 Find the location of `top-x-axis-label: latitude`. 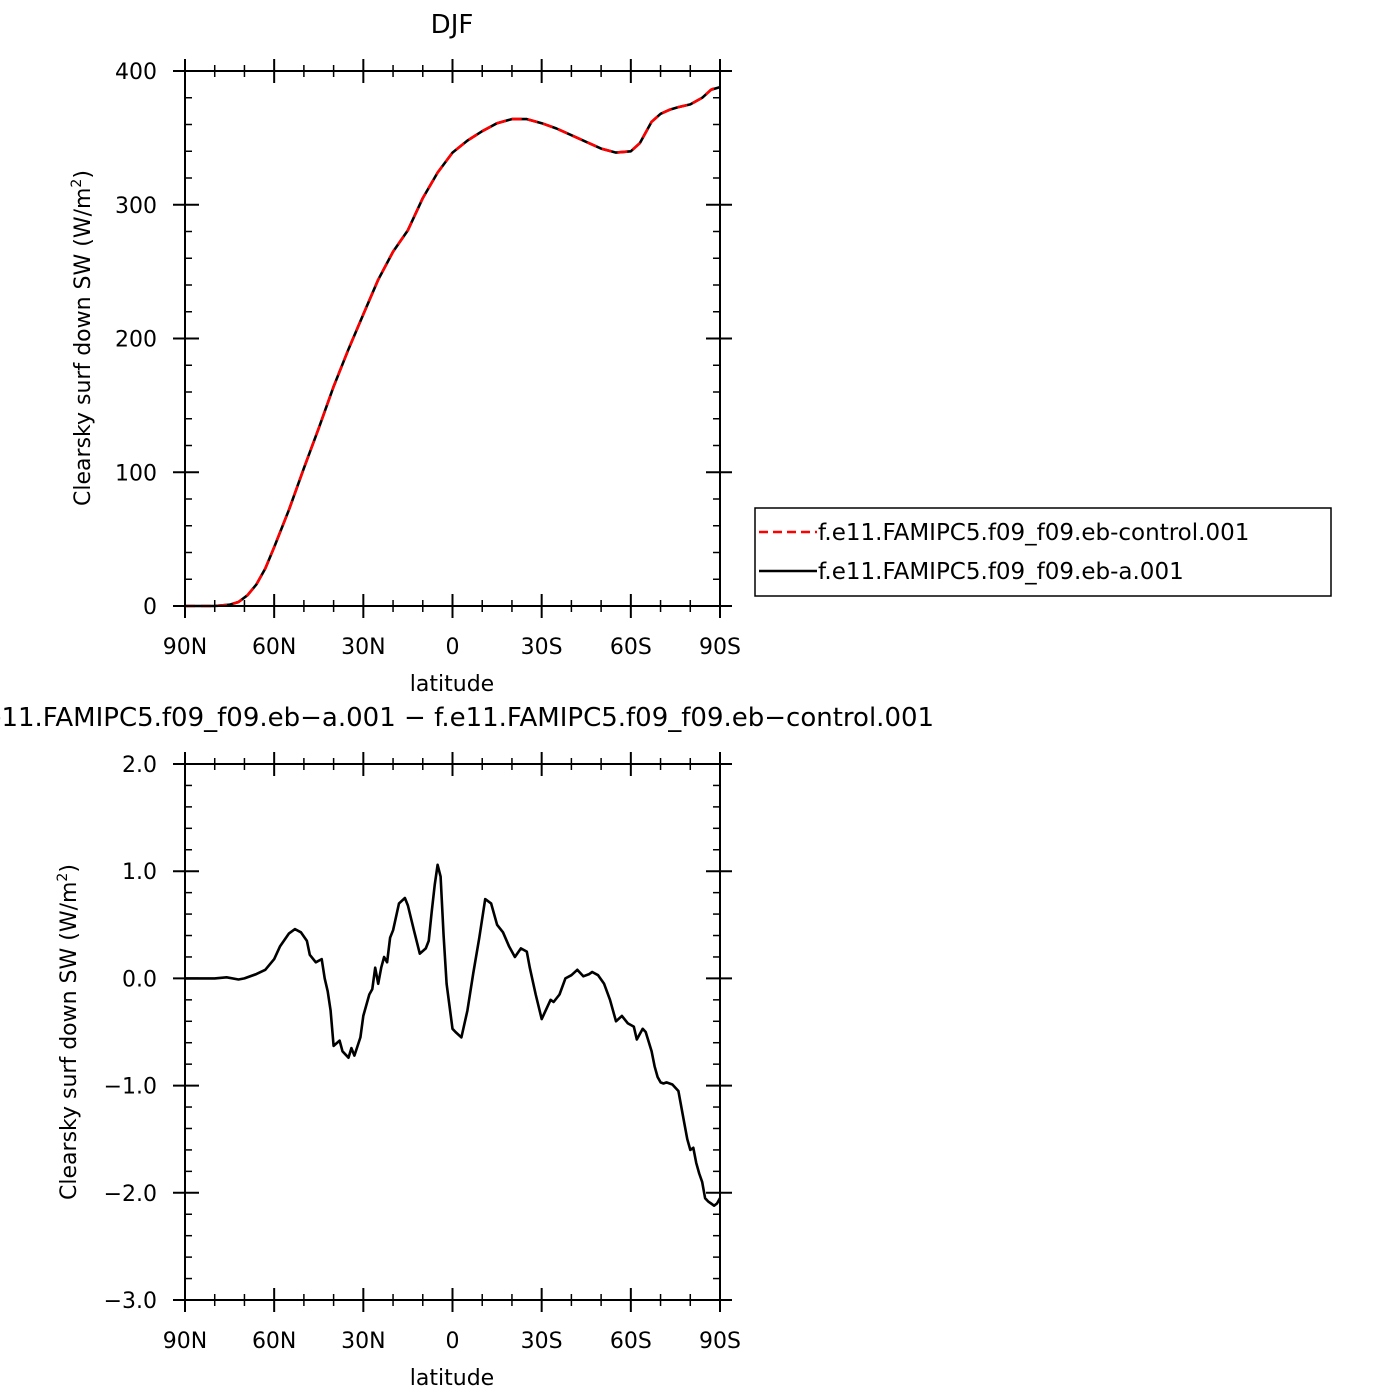

top-x-axis-label: latitude is located at coordinates (452, 684).